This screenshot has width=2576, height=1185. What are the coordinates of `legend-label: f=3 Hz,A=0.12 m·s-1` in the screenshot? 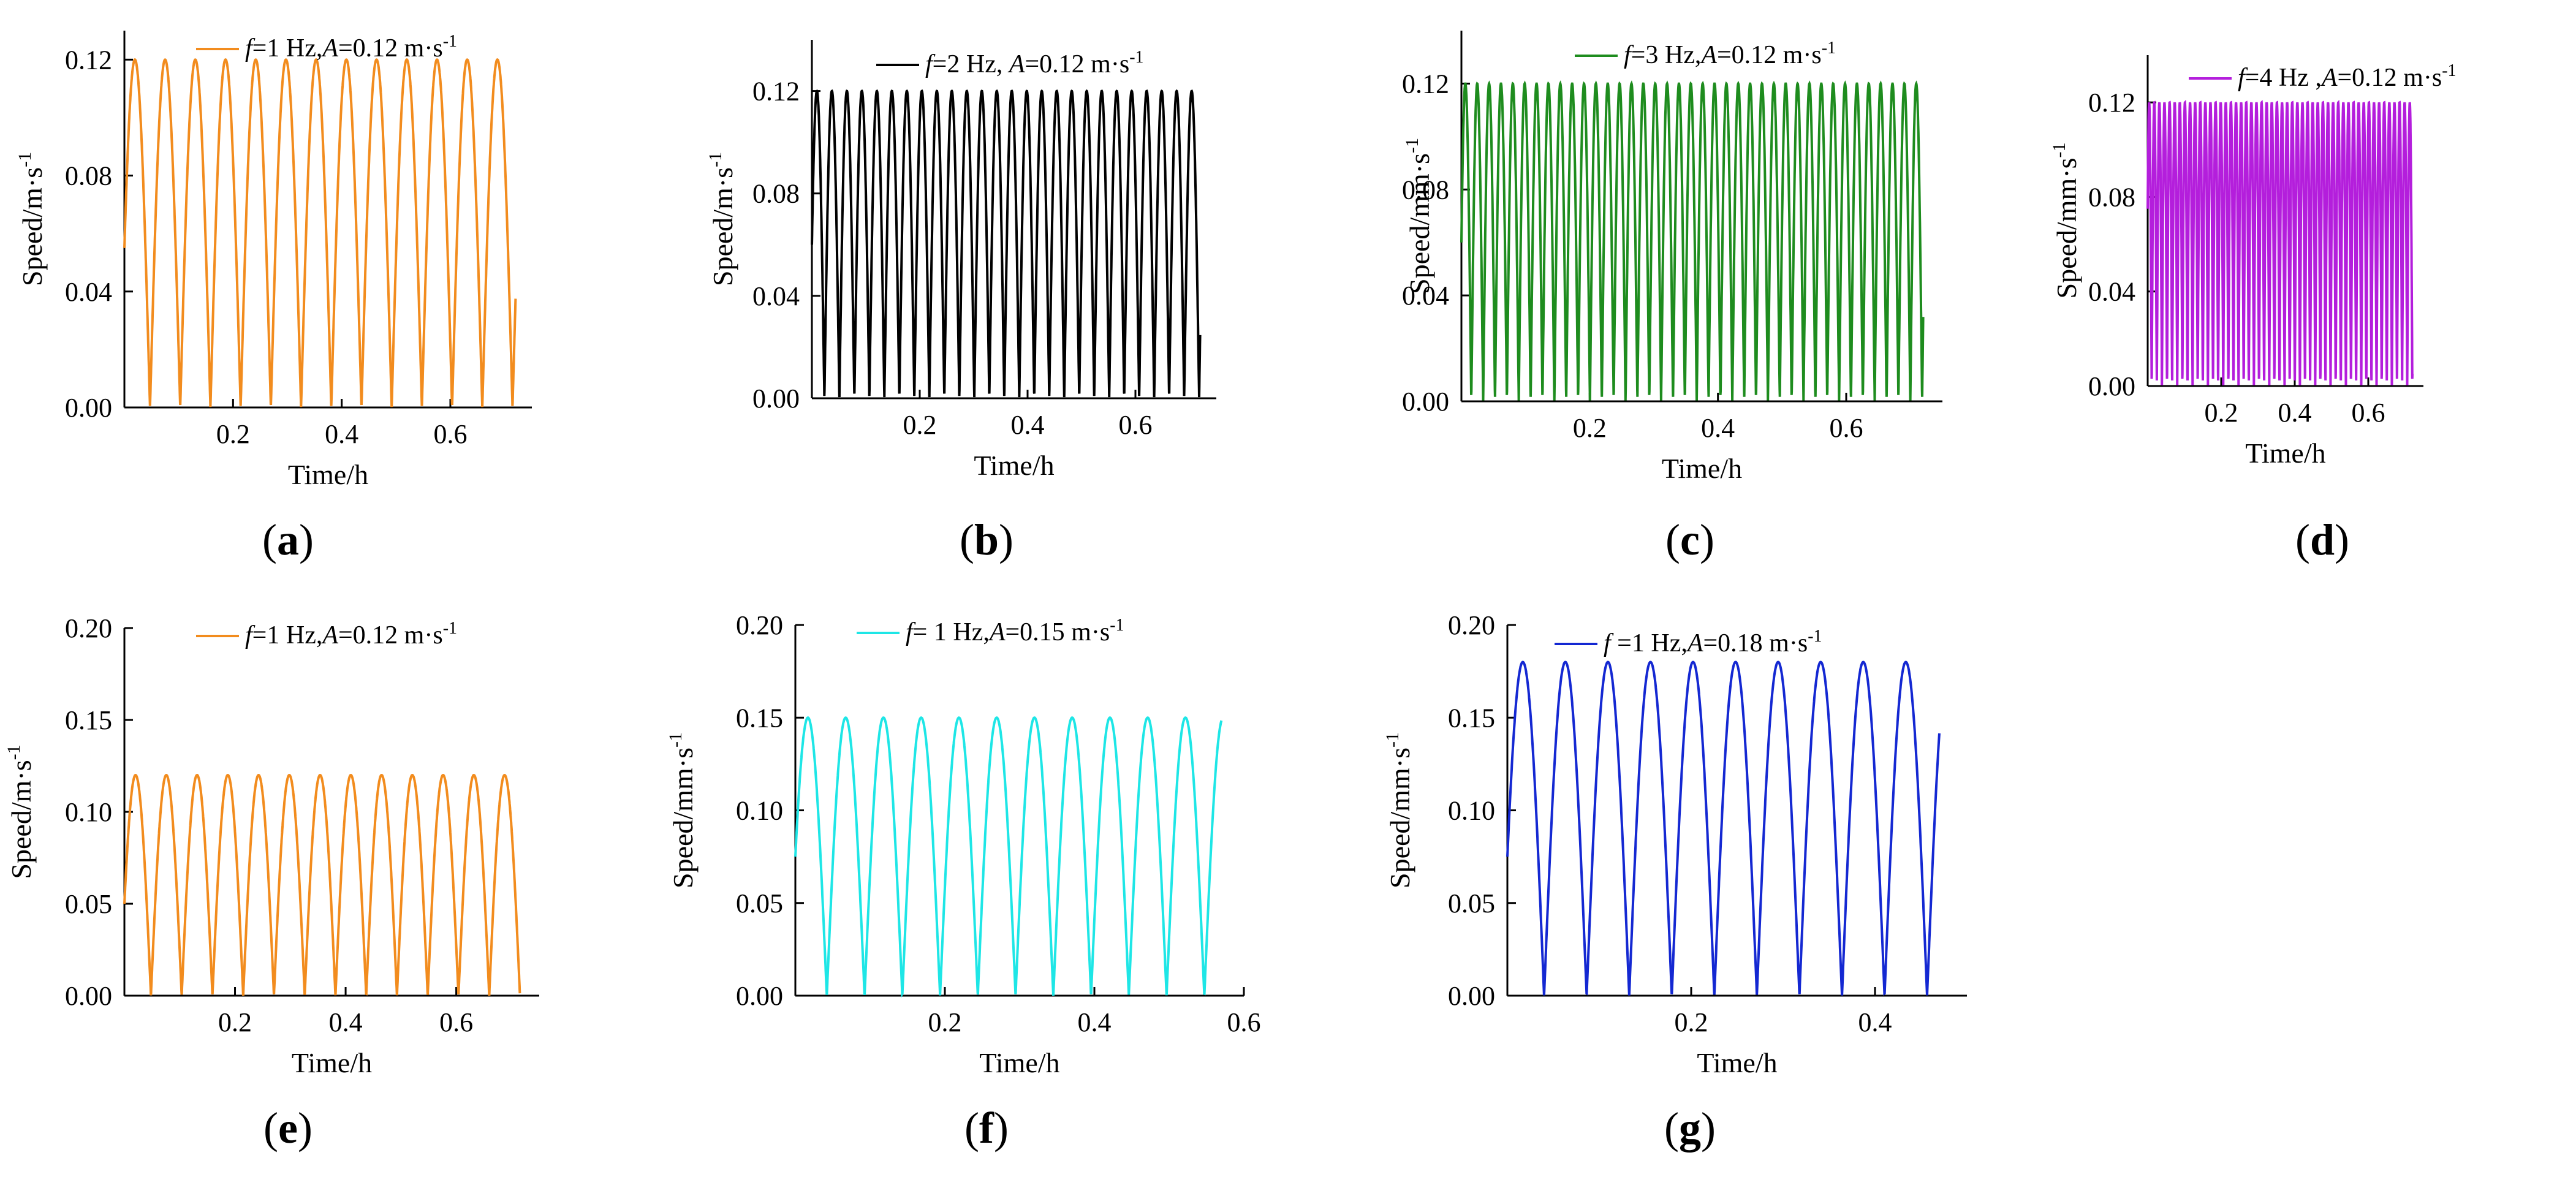 It's located at (1730, 54).